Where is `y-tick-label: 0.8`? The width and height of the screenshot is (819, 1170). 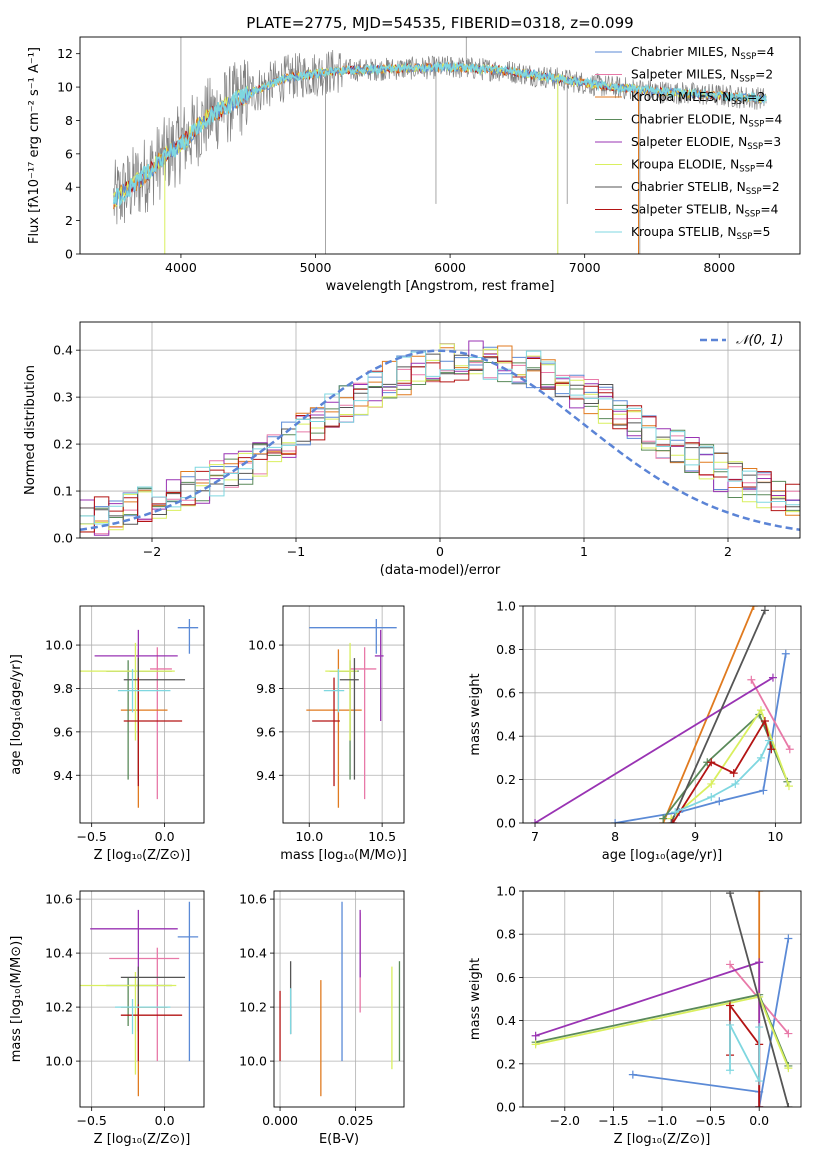 y-tick-label: 0.8 is located at coordinates (506, 649).